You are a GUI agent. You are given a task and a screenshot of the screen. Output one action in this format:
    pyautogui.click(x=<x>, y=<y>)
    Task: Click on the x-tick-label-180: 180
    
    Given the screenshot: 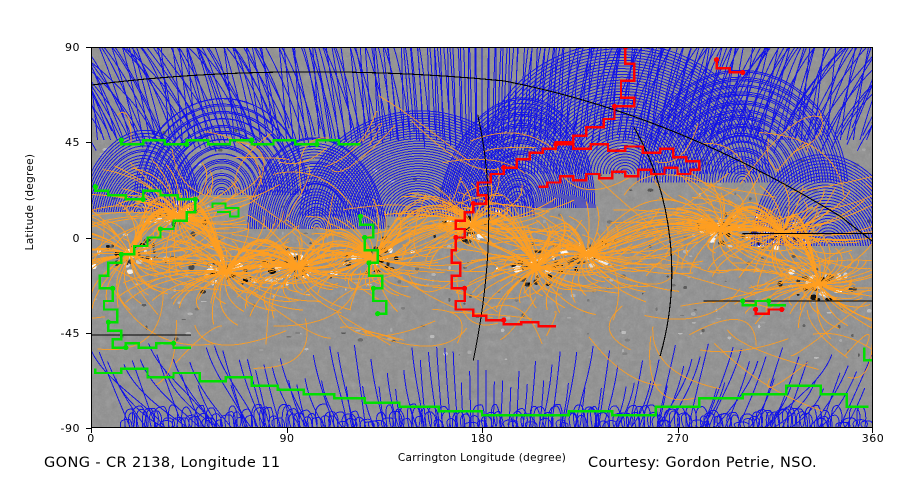 What is the action you would take?
    pyautogui.click(x=482, y=438)
    